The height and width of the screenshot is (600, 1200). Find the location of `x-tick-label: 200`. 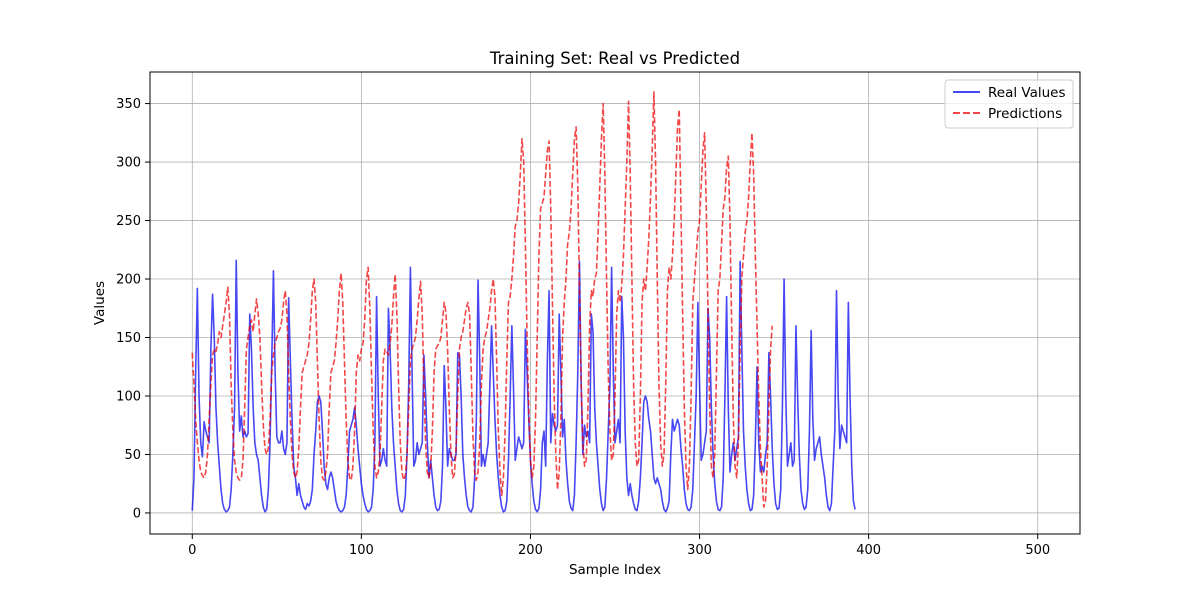

x-tick-label: 200 is located at coordinates (530, 550).